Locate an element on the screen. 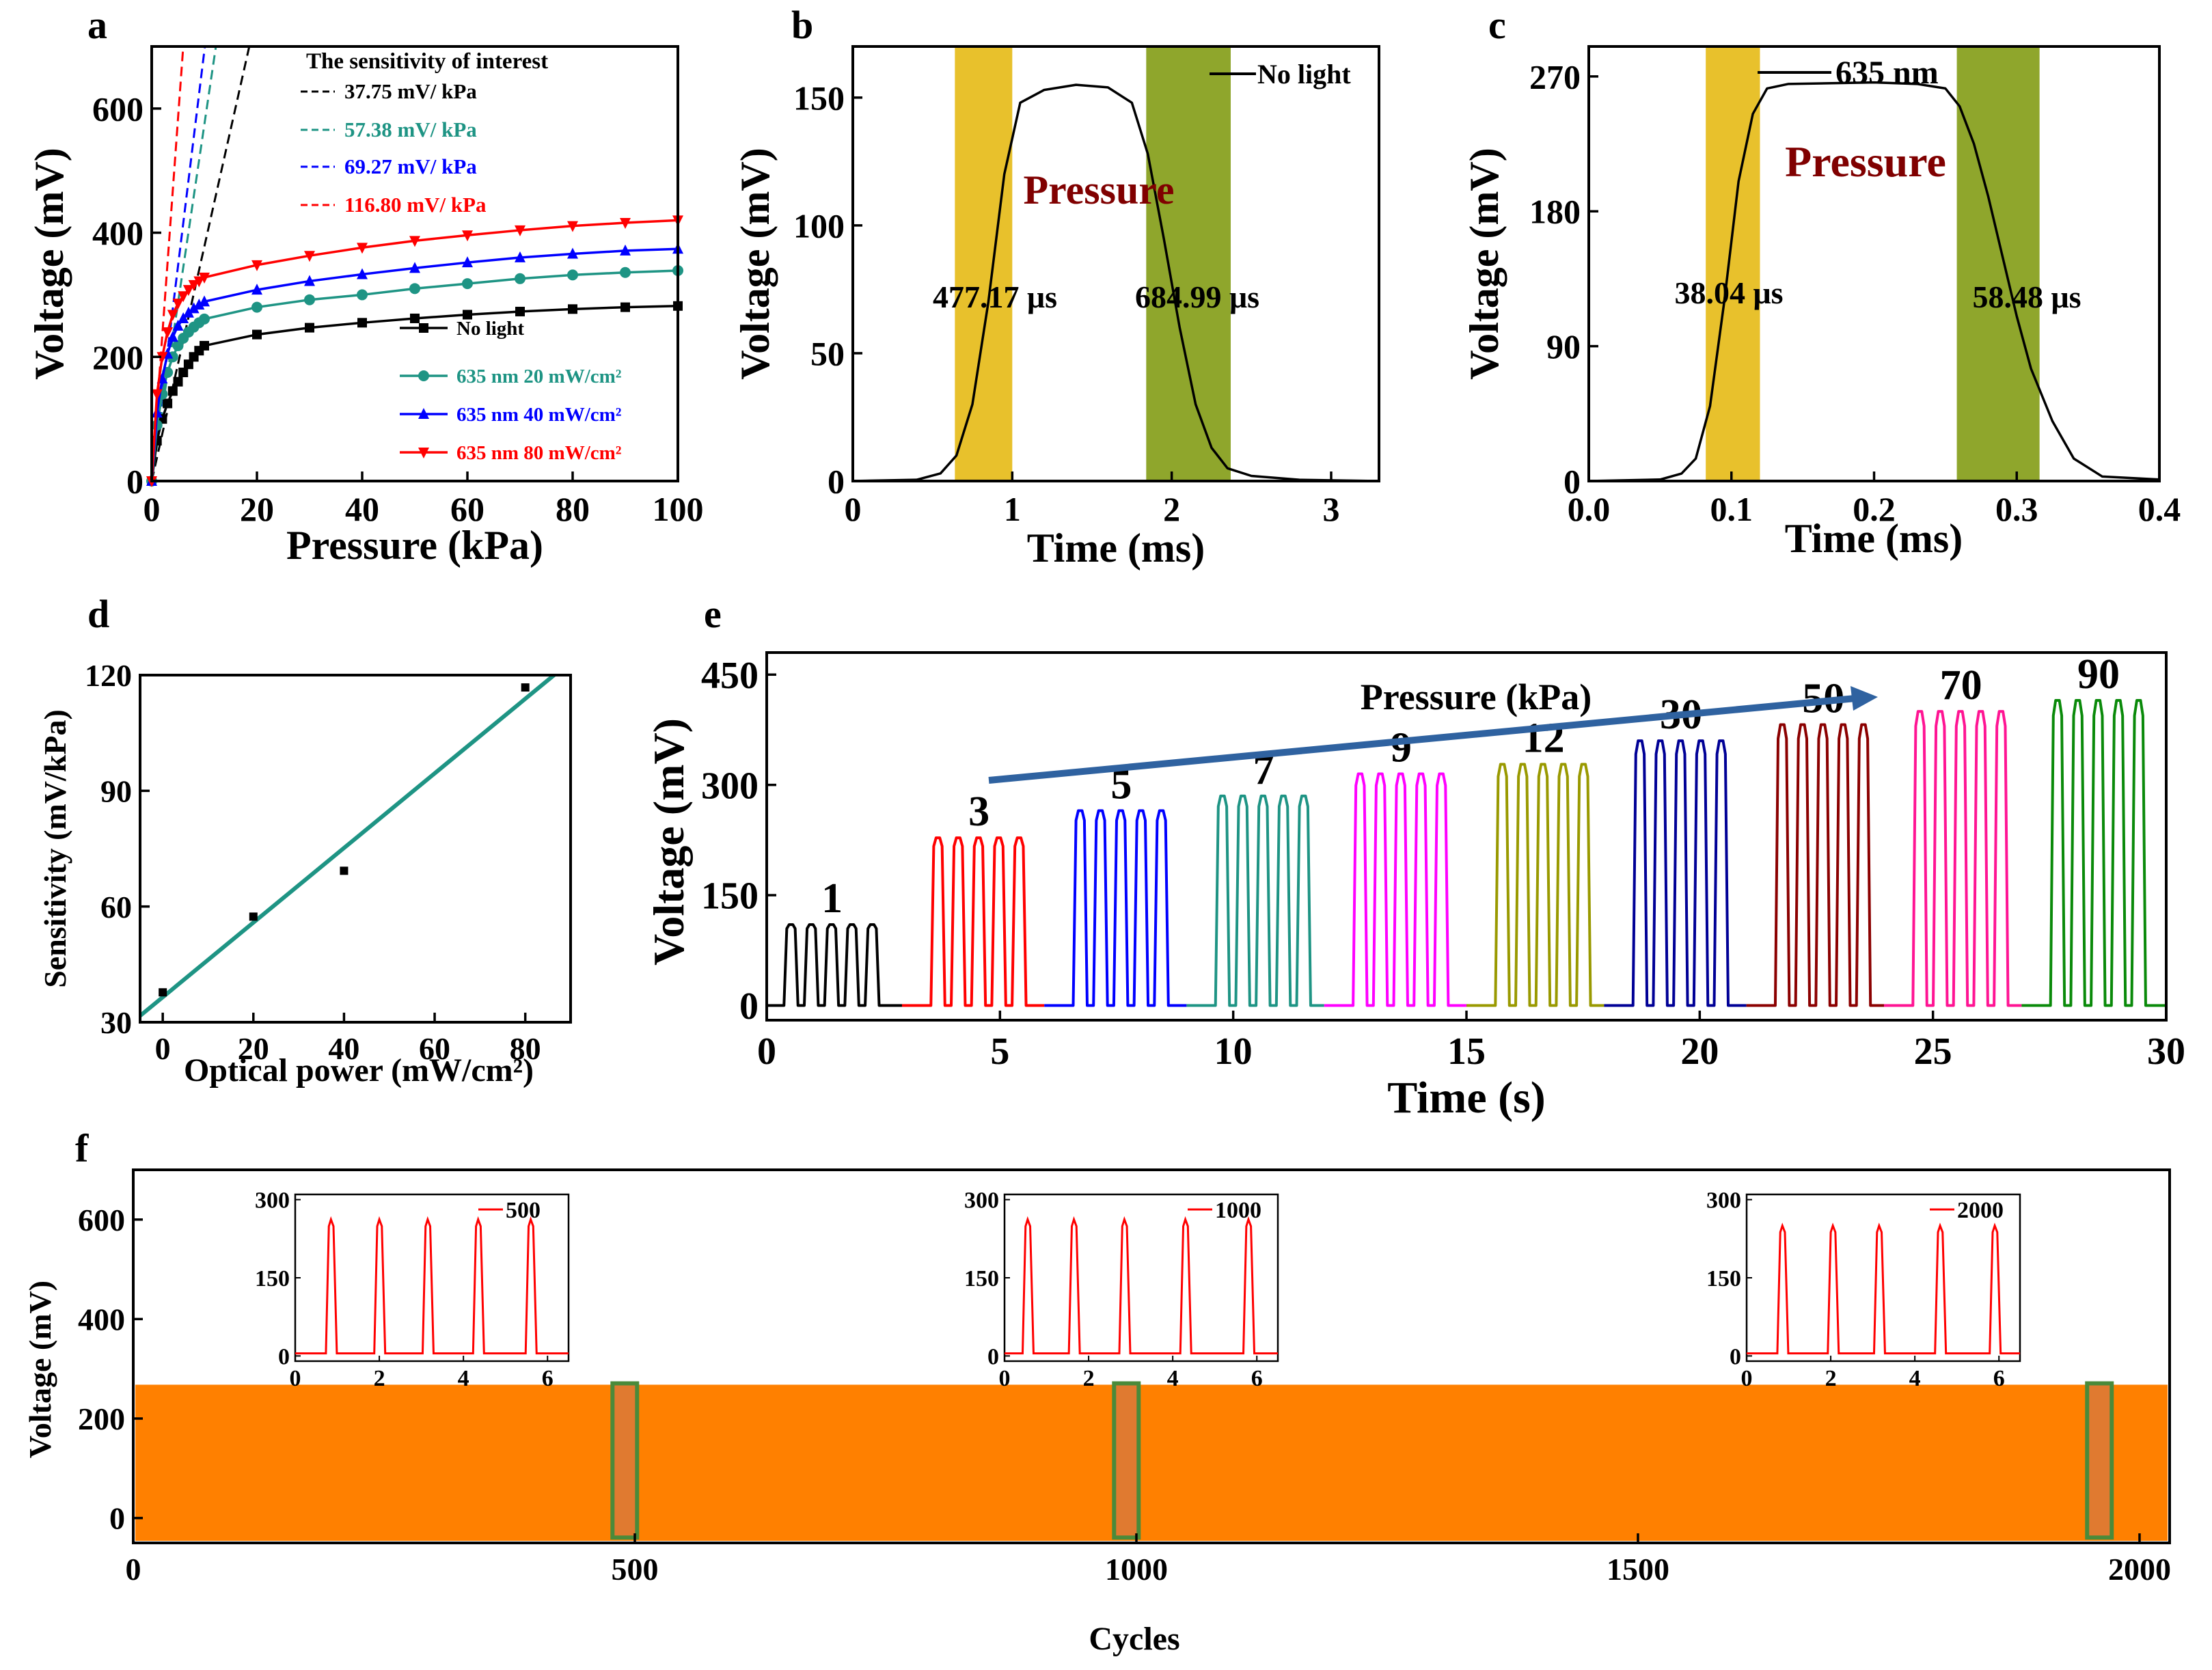 Image resolution: width=2212 pixels, height=1670 pixels. a-y-tick-label: 0 is located at coordinates (135, 482).